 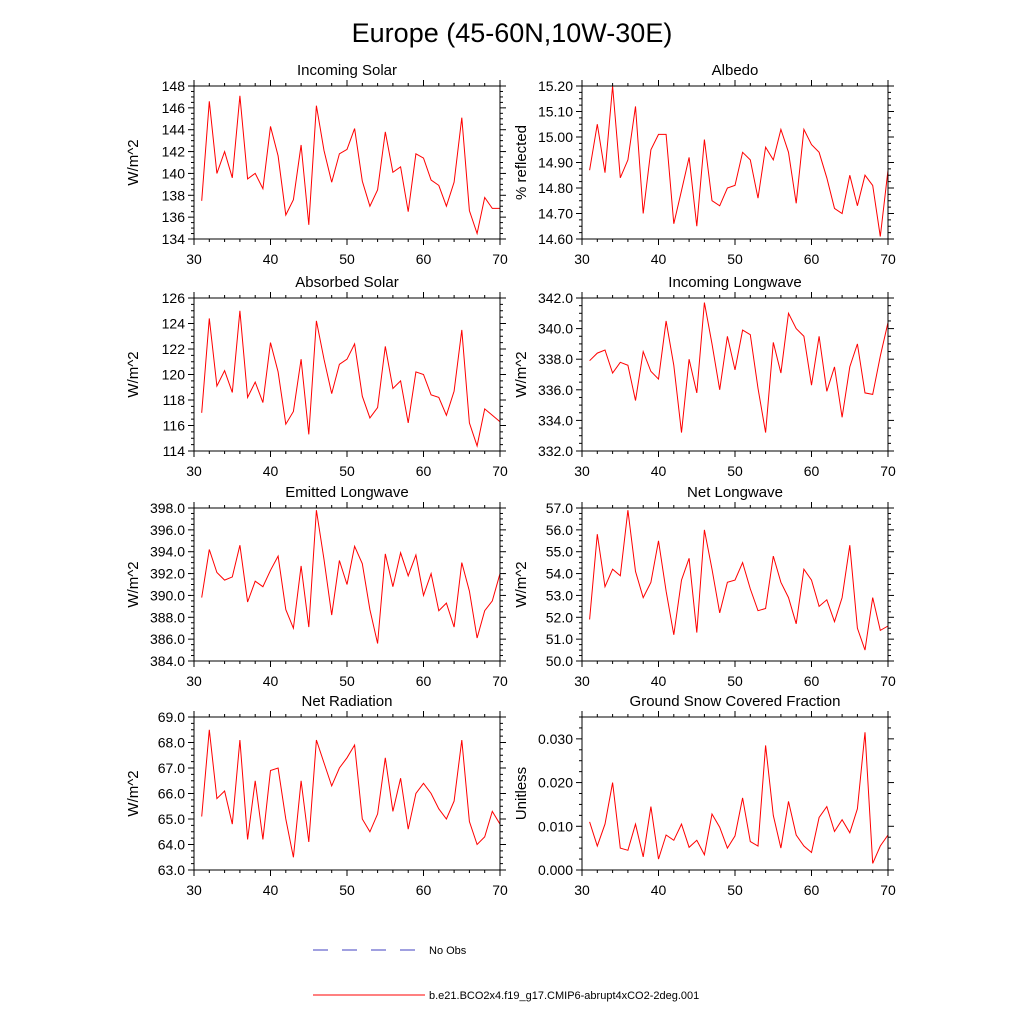 What do you see at coordinates (171, 819) in the screenshot?
I see `y-tick-label: 65.0` at bounding box center [171, 819].